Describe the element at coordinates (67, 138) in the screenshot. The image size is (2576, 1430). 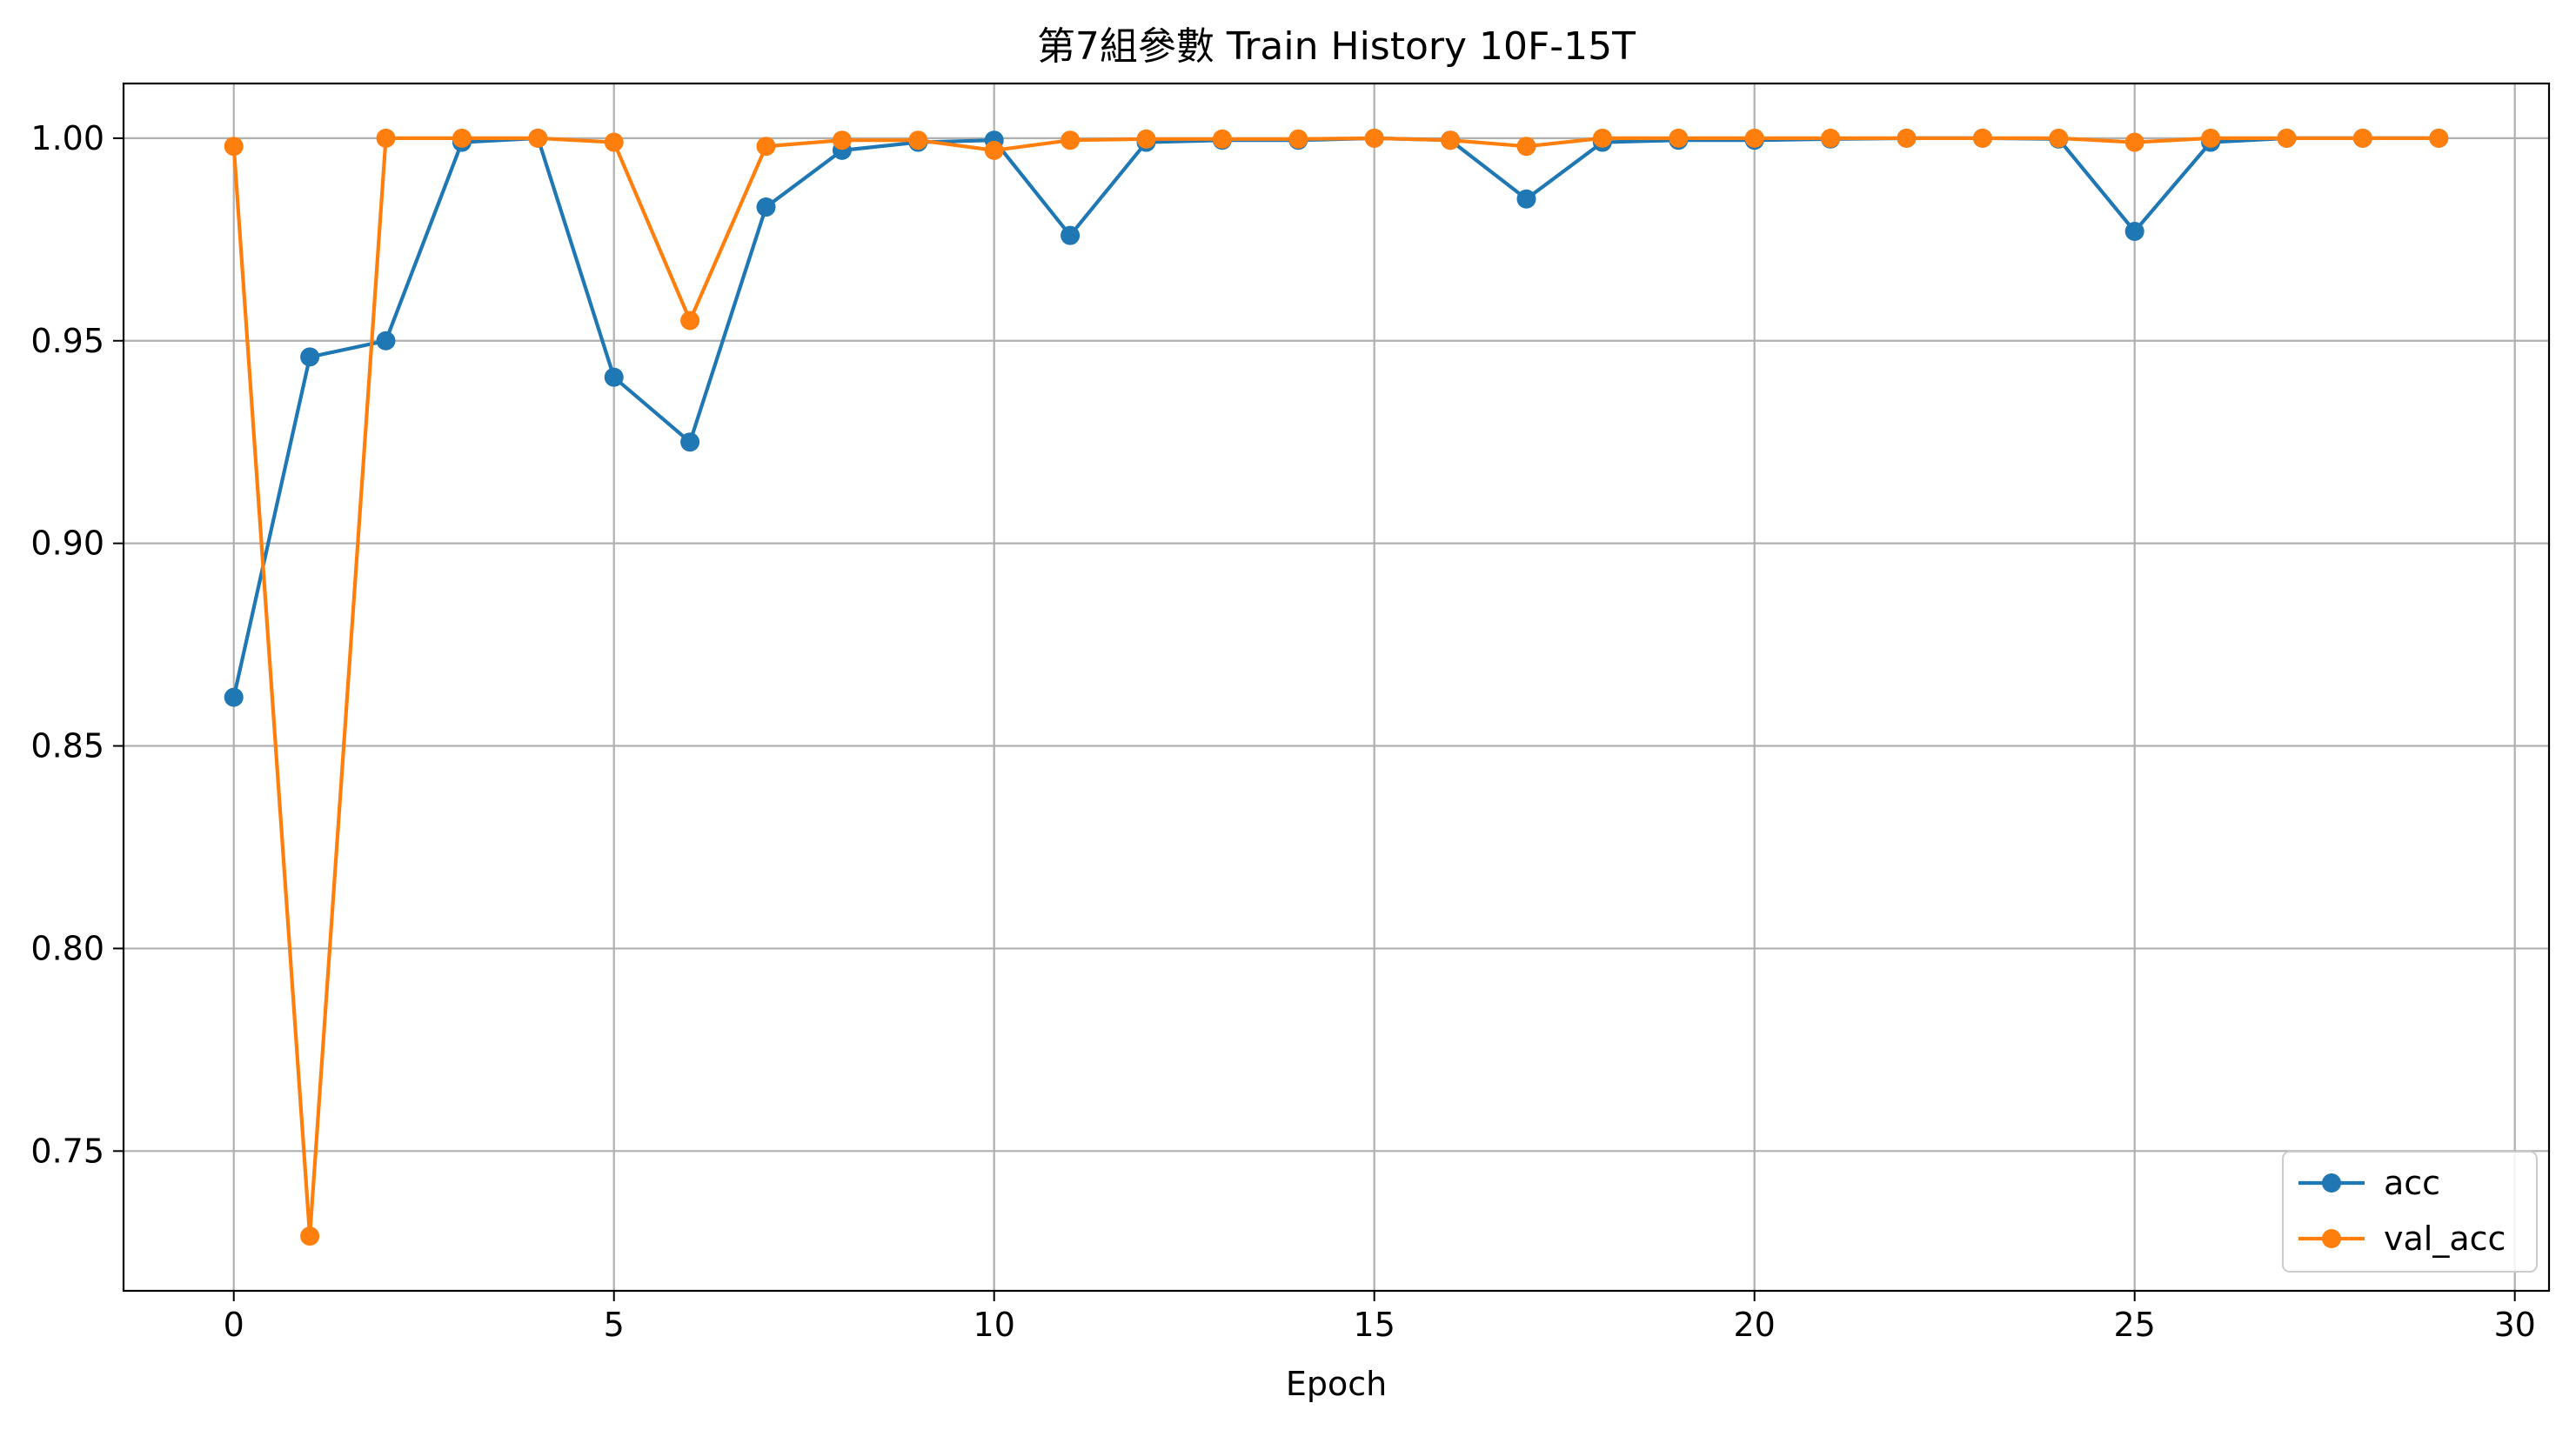
I see `y-tick-label: 1.00` at that location.